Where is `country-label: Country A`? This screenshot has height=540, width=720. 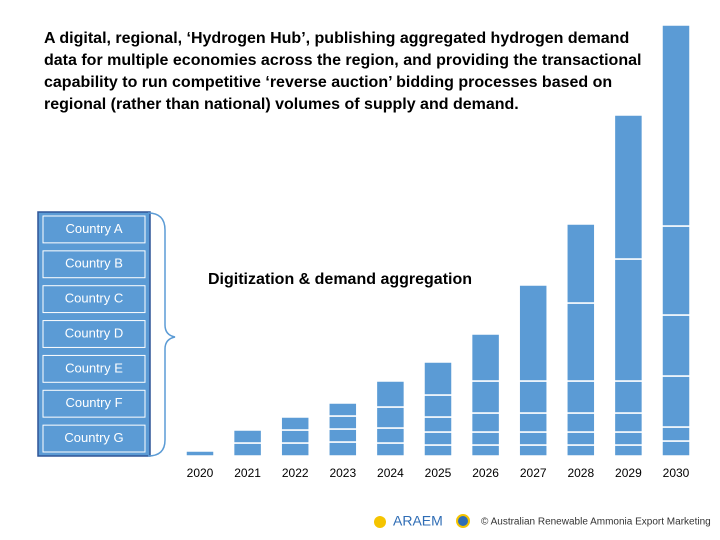 country-label: Country A is located at coordinates (93, 228).